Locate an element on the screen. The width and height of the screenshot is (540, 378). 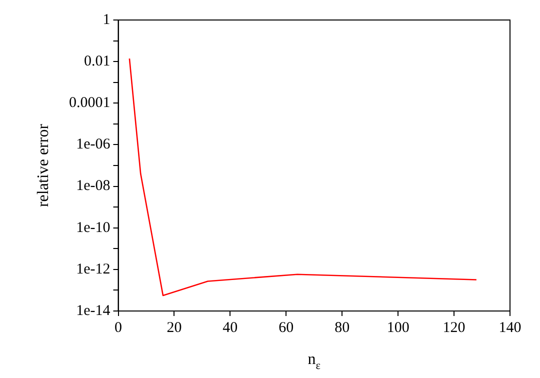
y-tick-label: 0.01 is located at coordinates (97, 62).